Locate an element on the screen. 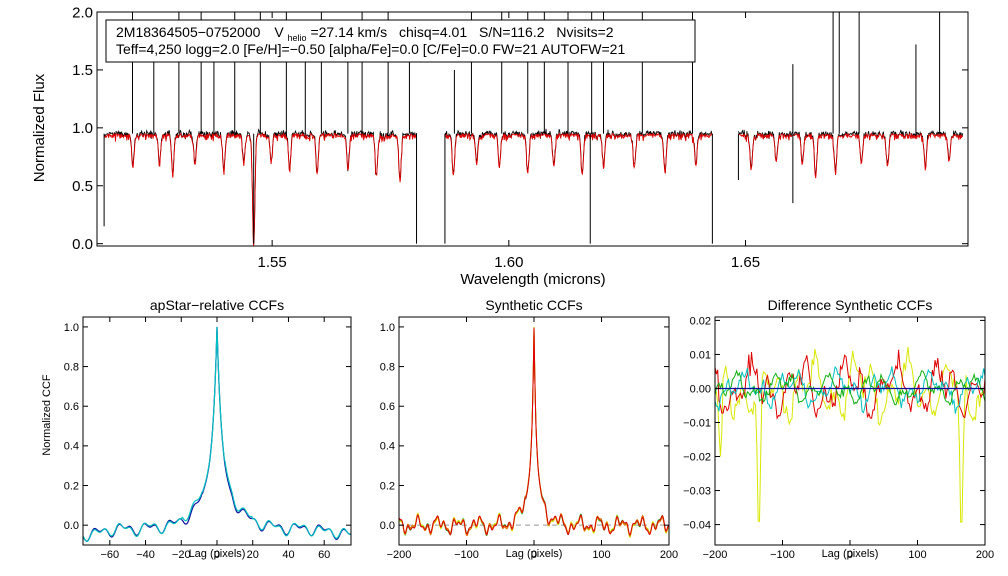 This screenshot has height=576, width=1008. diff-ccf-plot-area is located at coordinates (850, 434).